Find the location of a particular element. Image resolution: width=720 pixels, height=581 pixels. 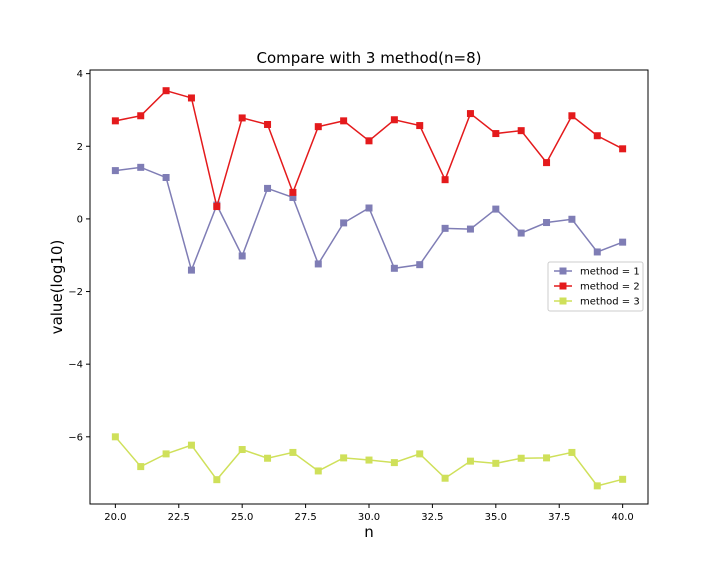

legend-label: method = 3 is located at coordinates (610, 302).